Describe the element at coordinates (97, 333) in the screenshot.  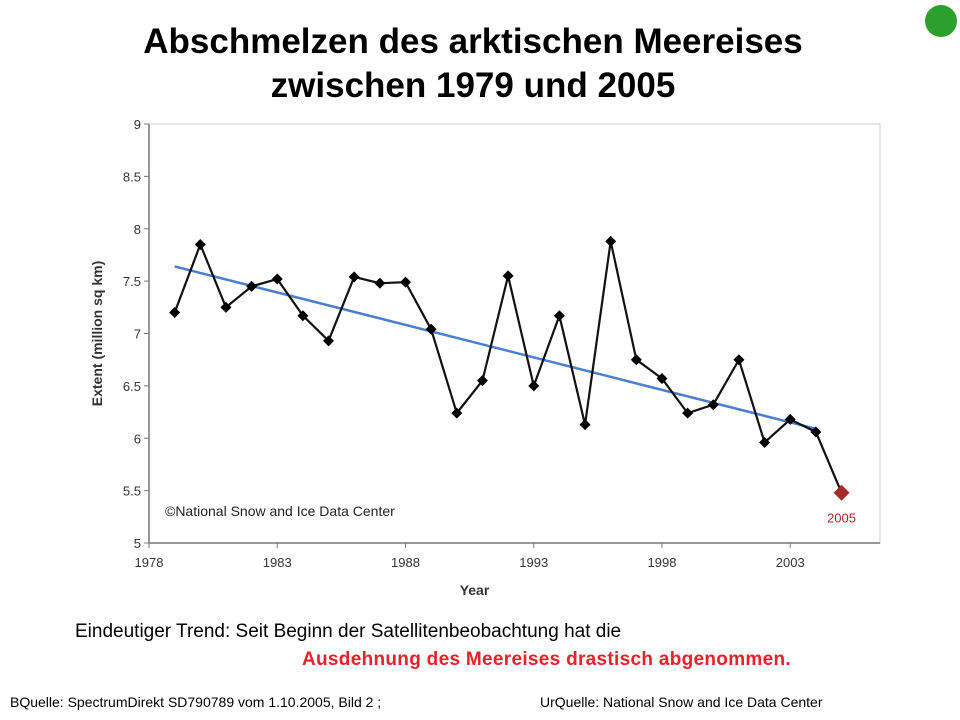
I see `y-axis-title: Extent (million sq km)` at that location.